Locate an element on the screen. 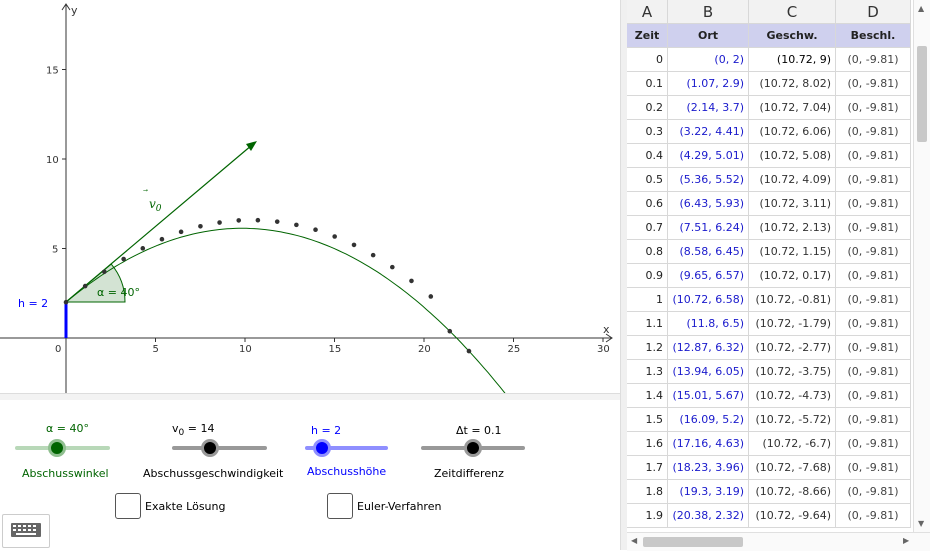 This screenshot has width=930, height=551. header-geschw: Geschw. is located at coordinates (792, 35).